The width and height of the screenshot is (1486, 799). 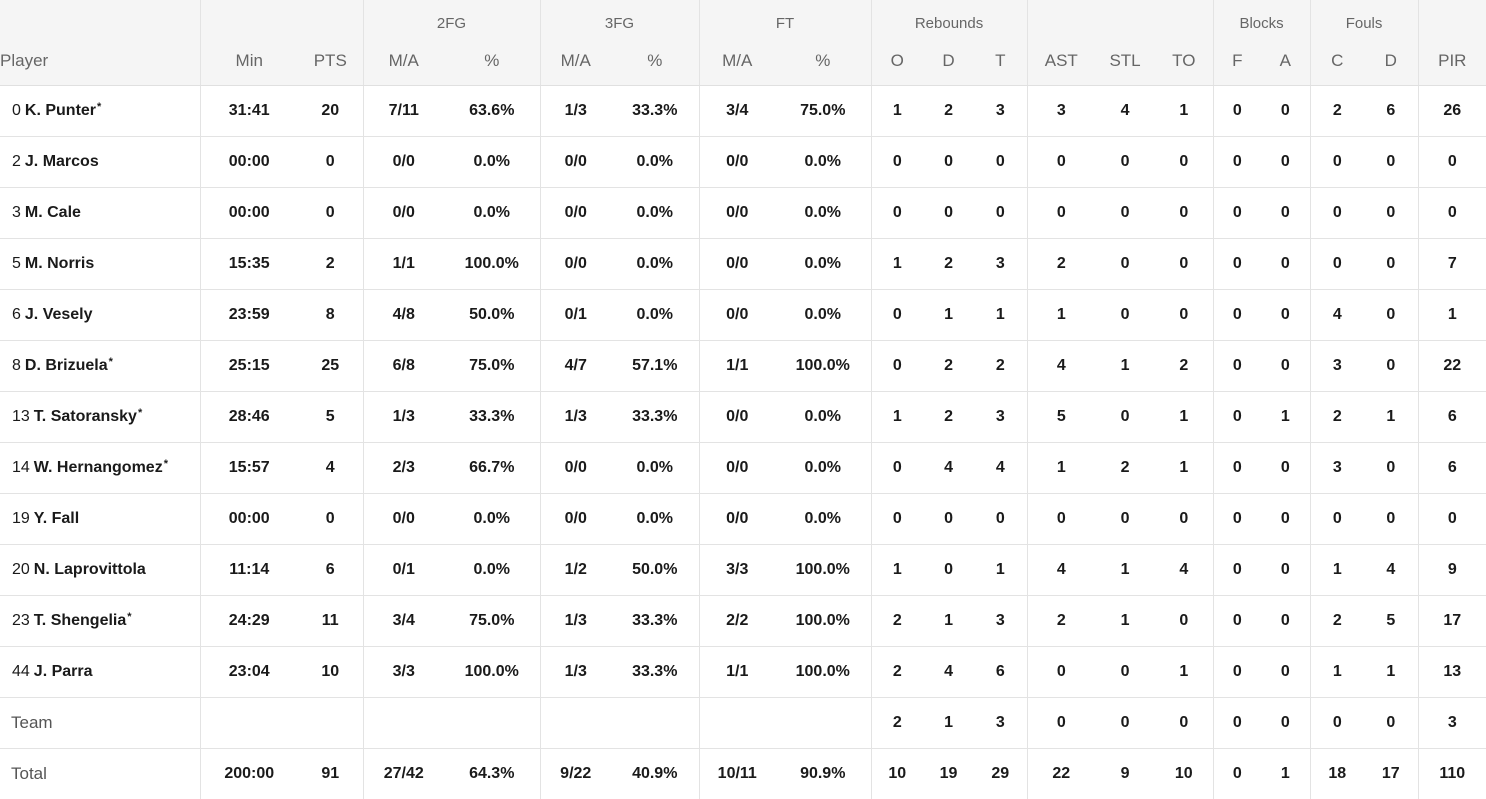 I want to click on to-cell: 1, so click(x=1184, y=468).